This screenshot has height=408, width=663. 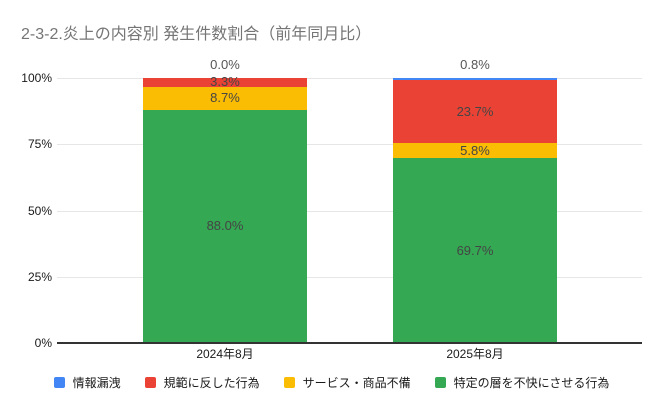 I want to click on value-label: 0.0%, so click(x=225, y=64).